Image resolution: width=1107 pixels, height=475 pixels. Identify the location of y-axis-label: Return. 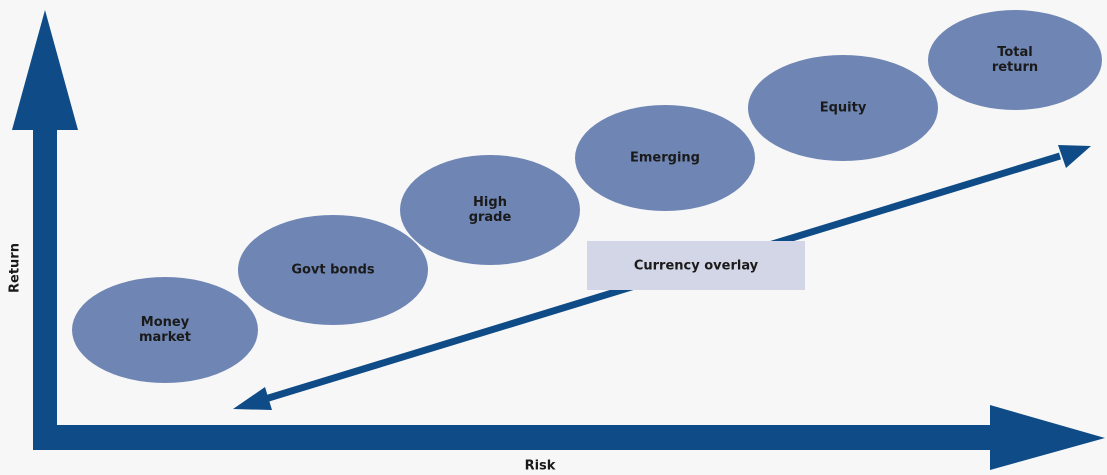
(15, 268).